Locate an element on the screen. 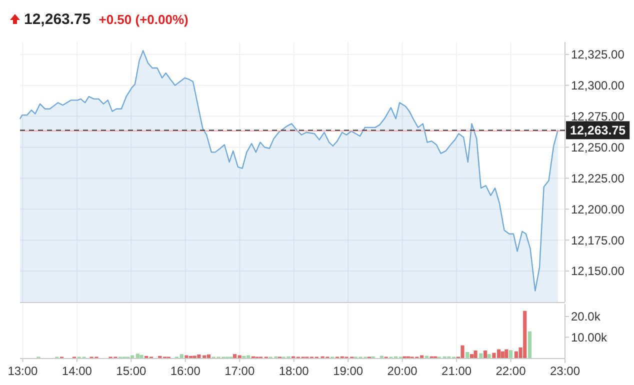 This screenshot has width=634, height=385. y-tick-label: 12,275.00 is located at coordinates (598, 116).